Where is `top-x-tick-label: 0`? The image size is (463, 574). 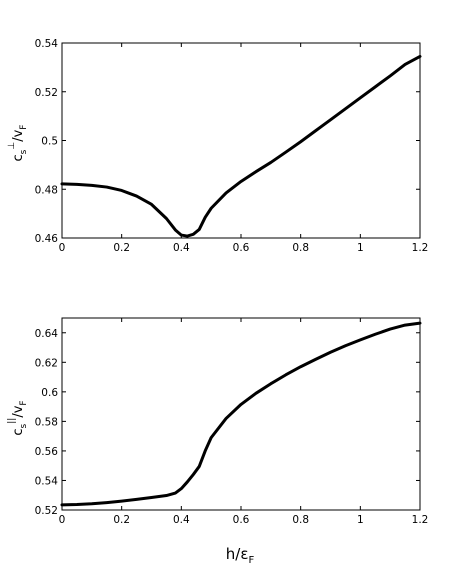 top-x-tick-label: 0 is located at coordinates (62, 248).